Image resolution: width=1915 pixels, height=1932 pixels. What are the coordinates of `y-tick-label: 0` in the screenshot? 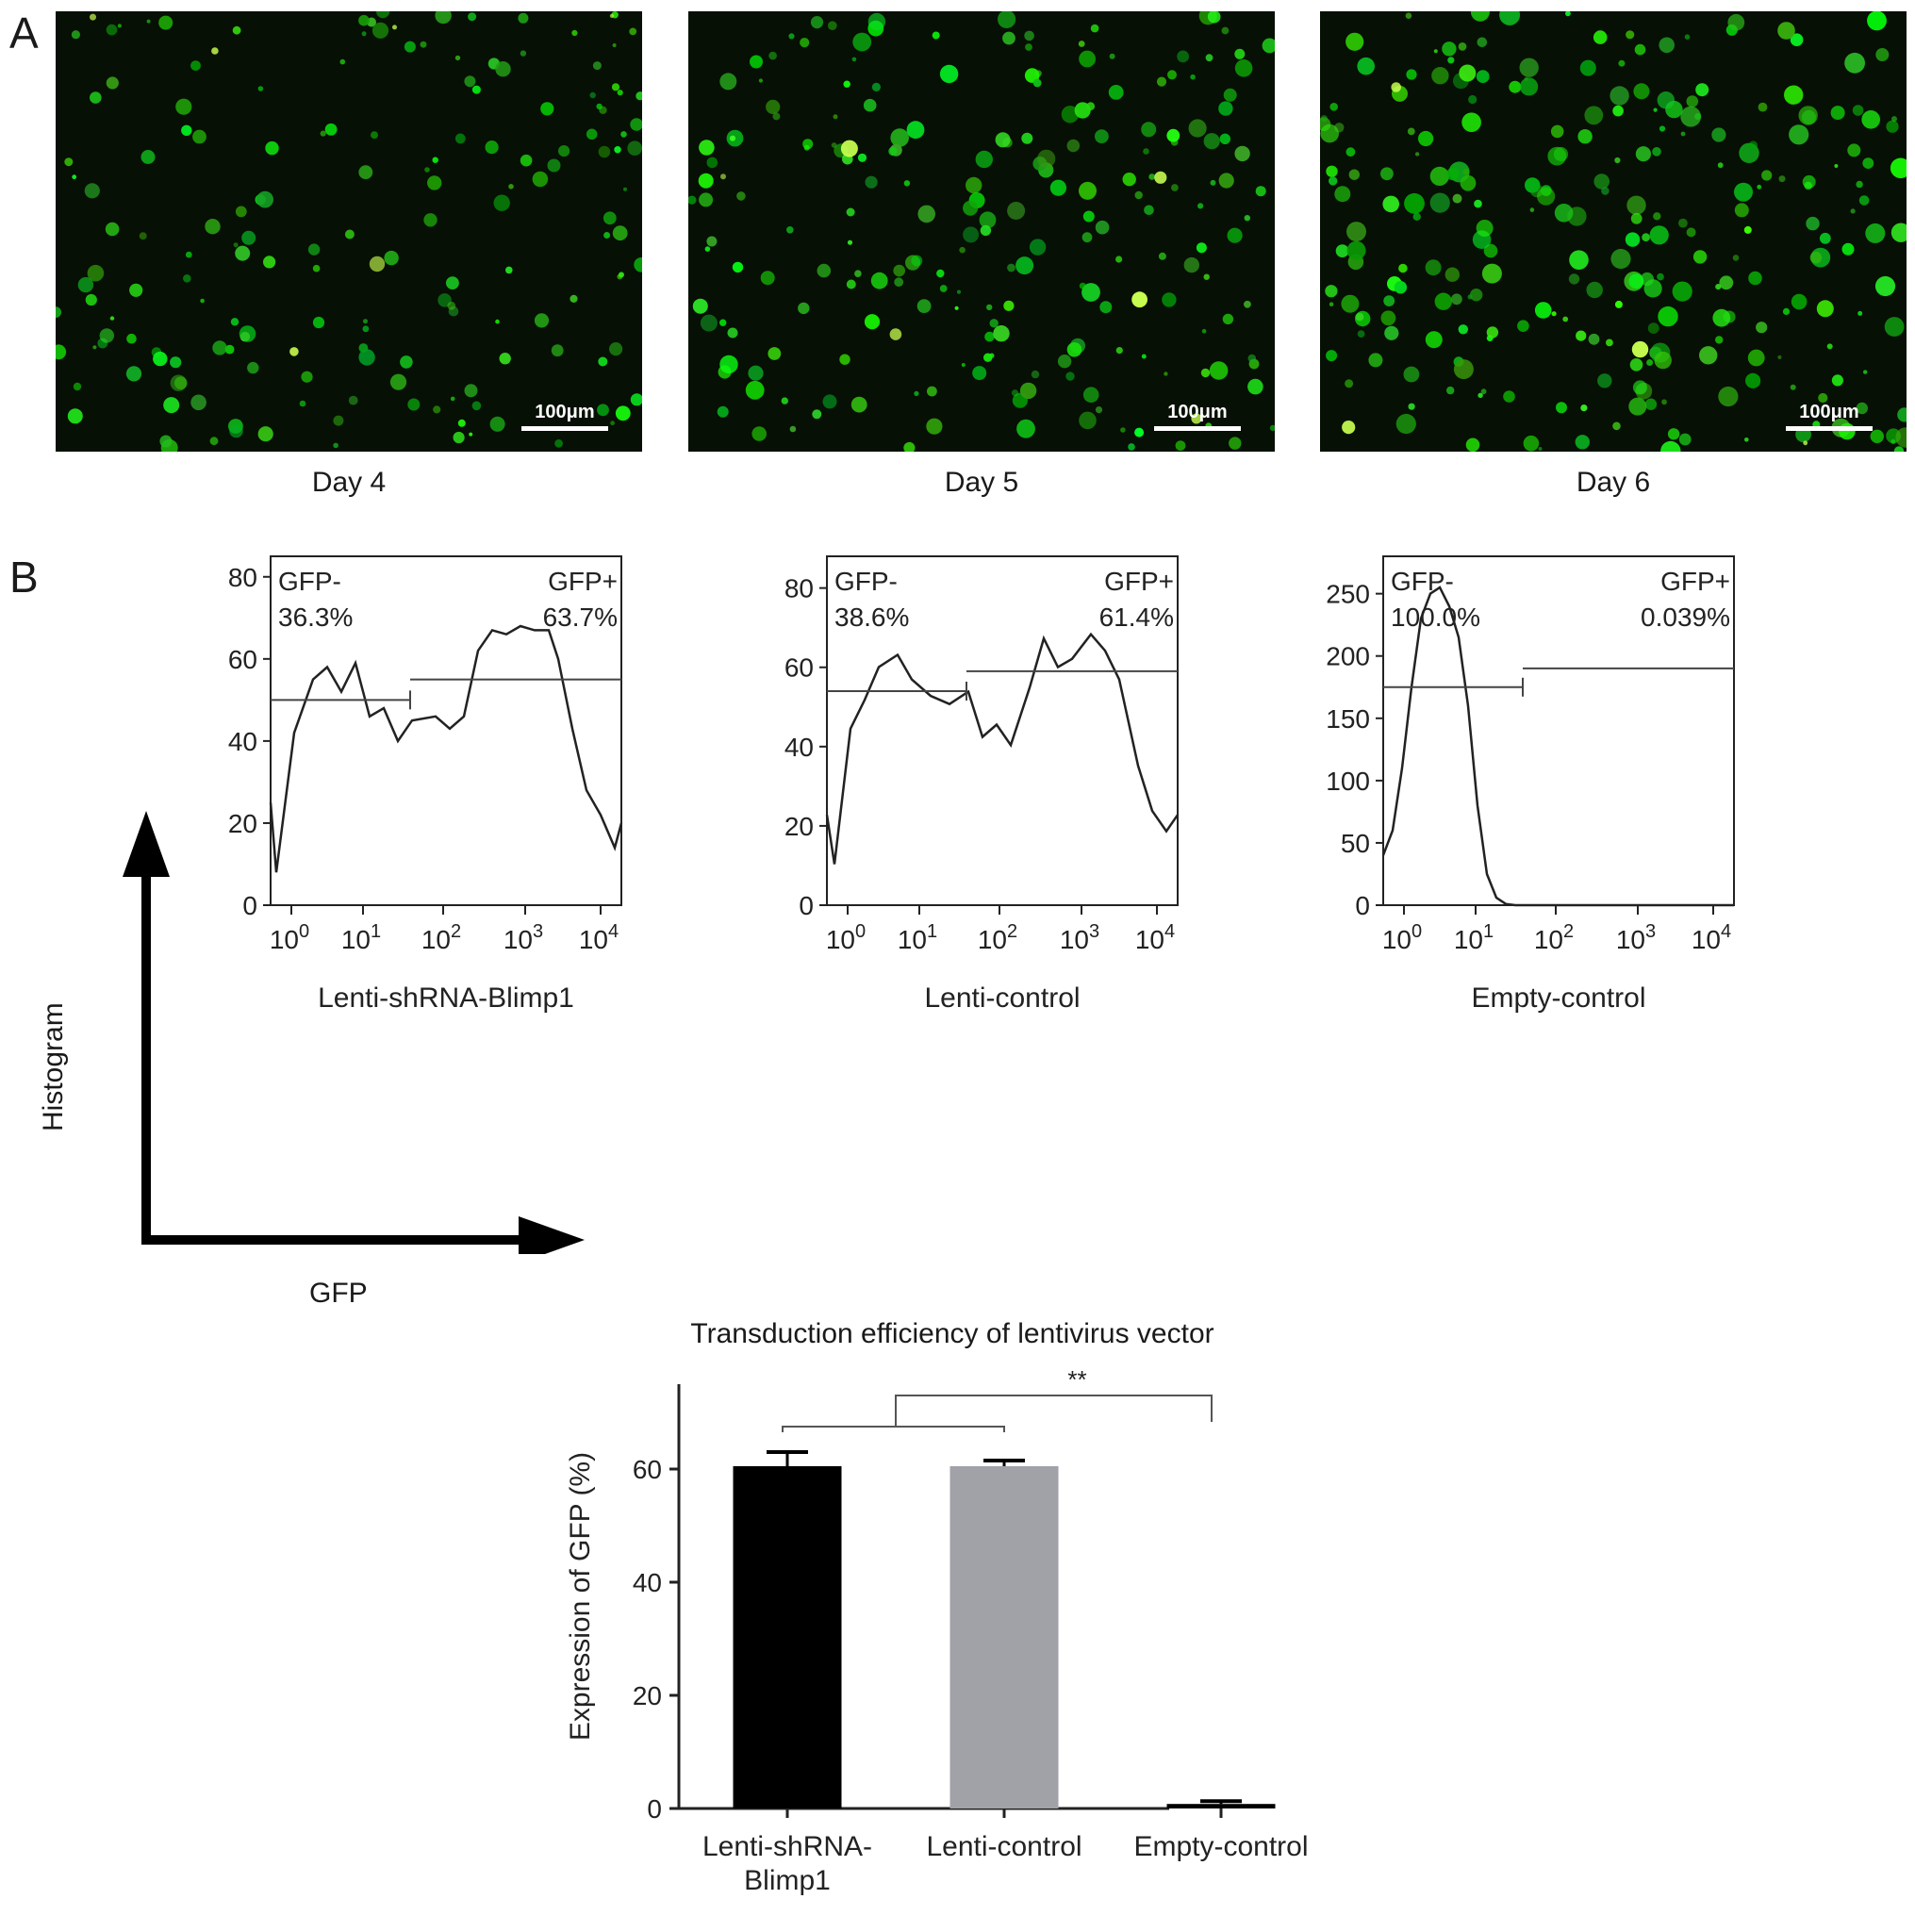 It's located at (249, 905).